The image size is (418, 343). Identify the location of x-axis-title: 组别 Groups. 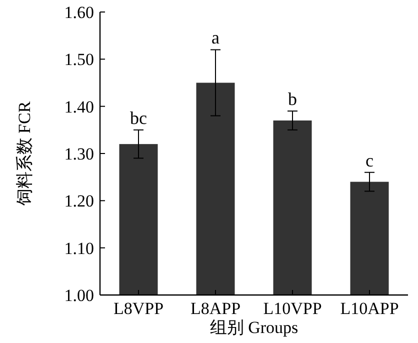
(254, 327).